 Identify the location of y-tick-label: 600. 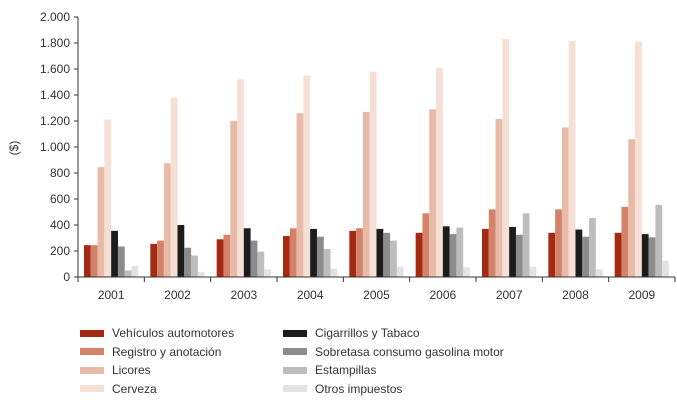
(60, 199).